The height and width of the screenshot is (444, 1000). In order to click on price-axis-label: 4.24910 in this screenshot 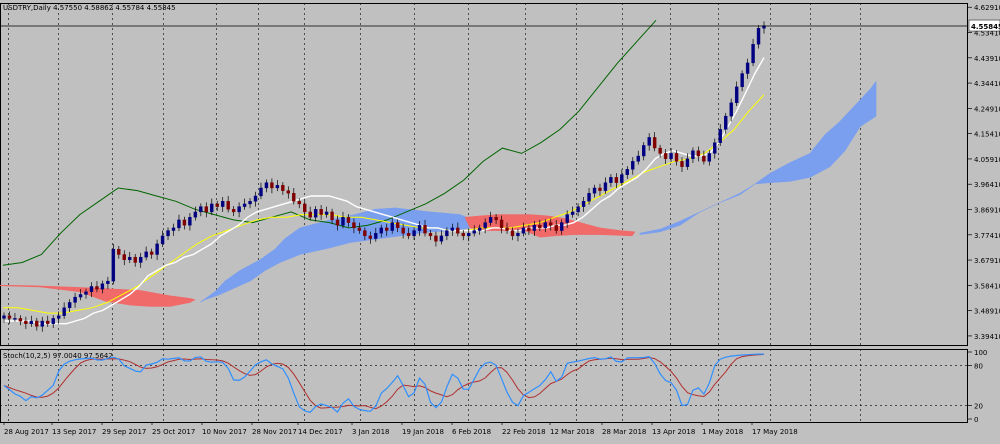, I will do `click(987, 109)`.